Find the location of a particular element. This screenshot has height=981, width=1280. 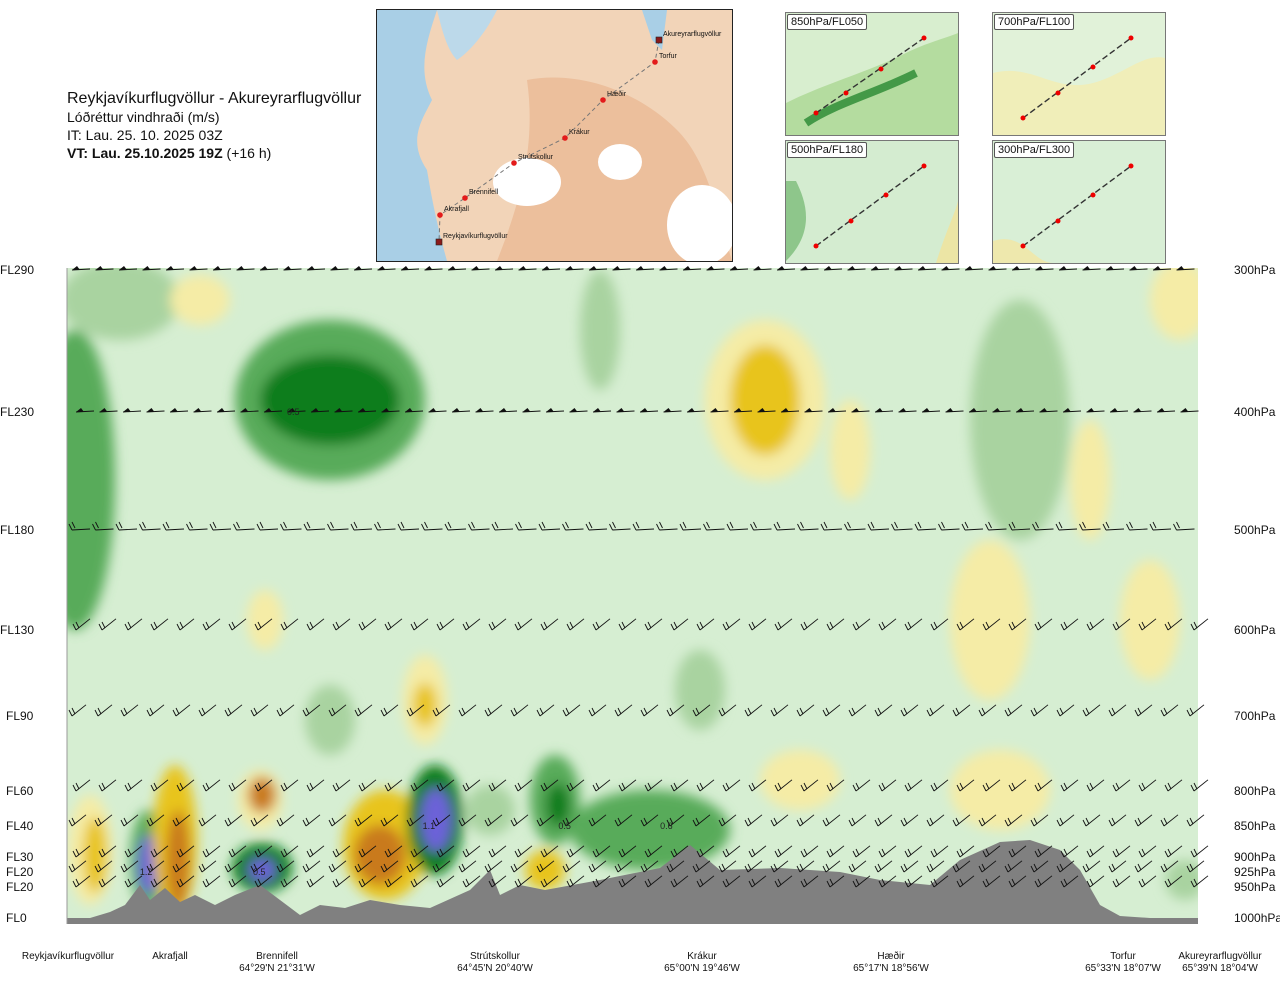

pressure-level-label: 950hPa is located at coordinates (1255, 887).